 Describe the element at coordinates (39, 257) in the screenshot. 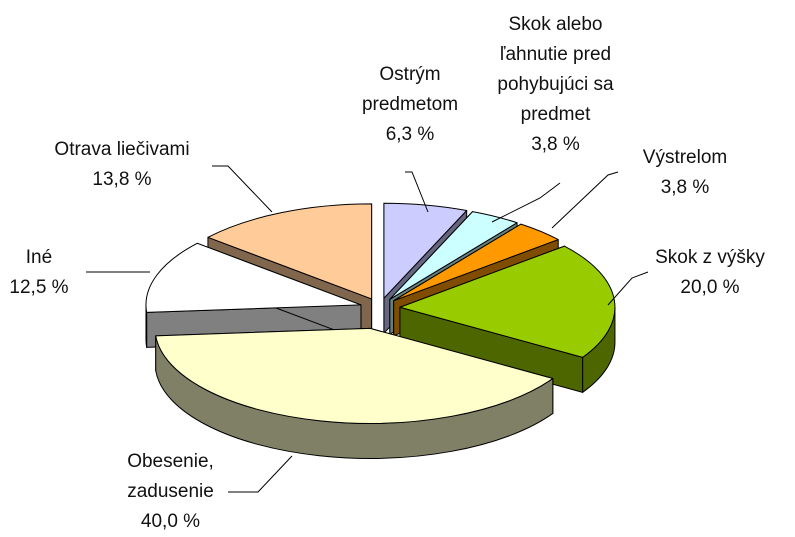

I see `category-label: Iné` at that location.